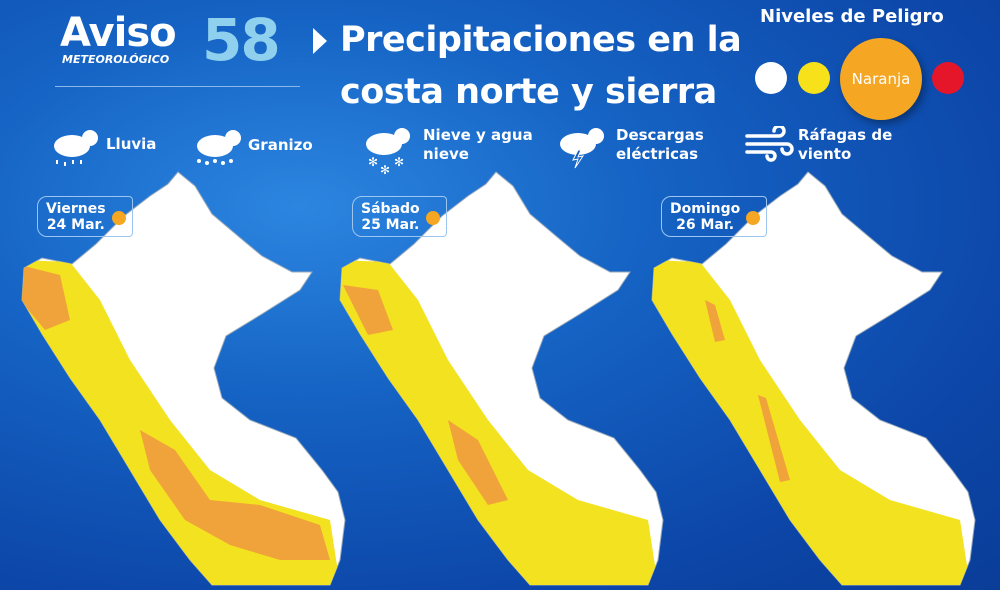 The image size is (1000, 590). What do you see at coordinates (581, 148) in the screenshot?
I see `storm-cloud-icon` at bounding box center [581, 148].